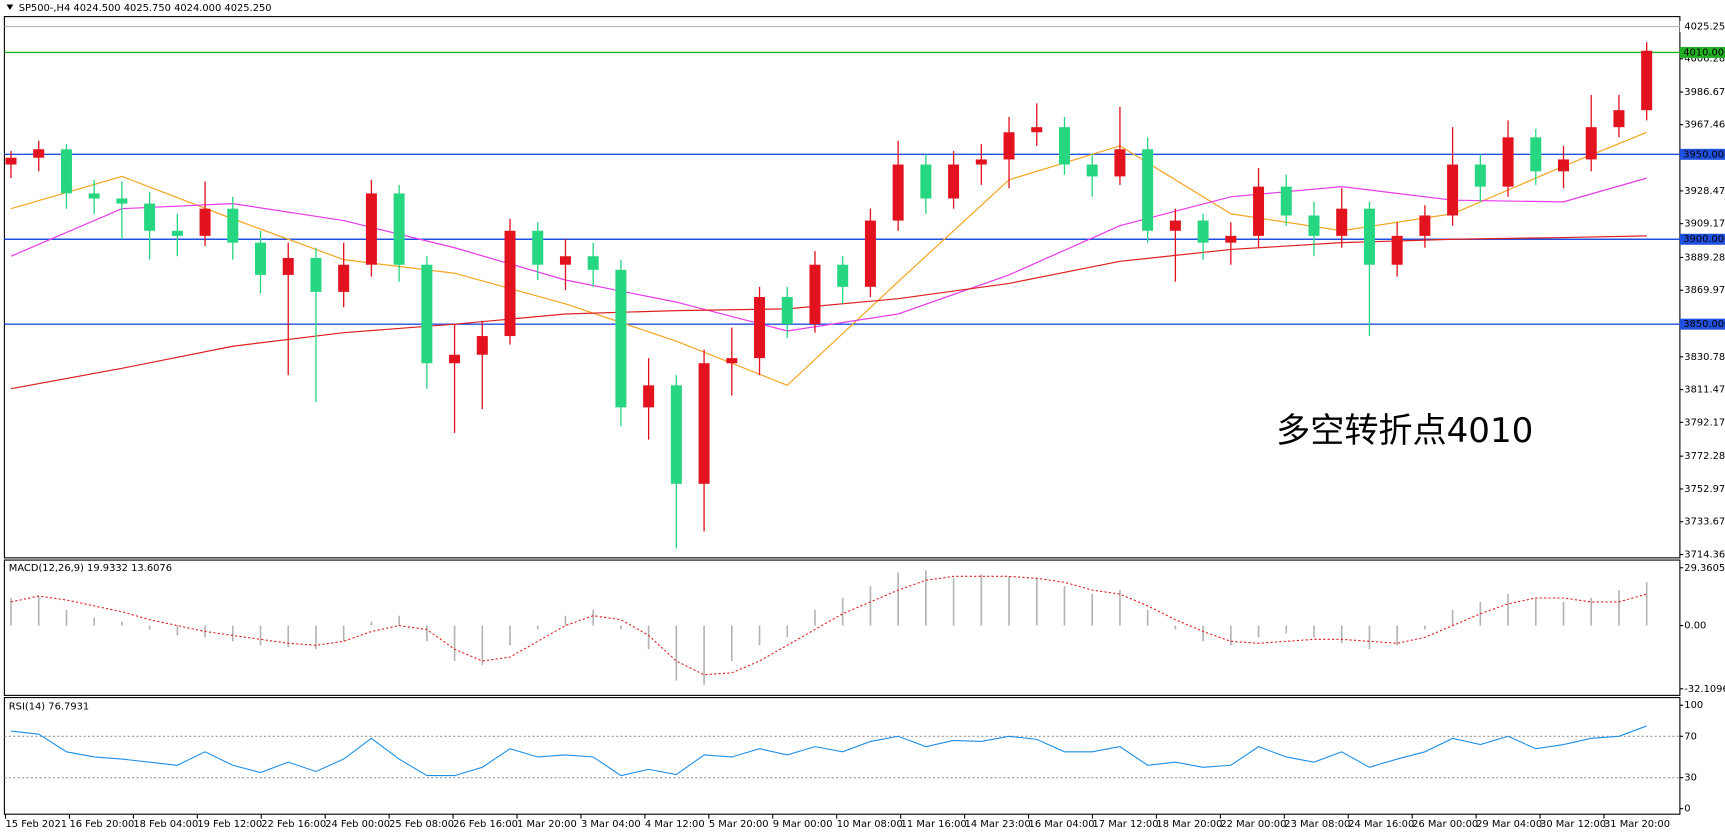 This screenshot has height=833, width=1725. What do you see at coordinates (1704, 422) in the screenshot?
I see `y-tick-label: 3792.170` at bounding box center [1704, 422].